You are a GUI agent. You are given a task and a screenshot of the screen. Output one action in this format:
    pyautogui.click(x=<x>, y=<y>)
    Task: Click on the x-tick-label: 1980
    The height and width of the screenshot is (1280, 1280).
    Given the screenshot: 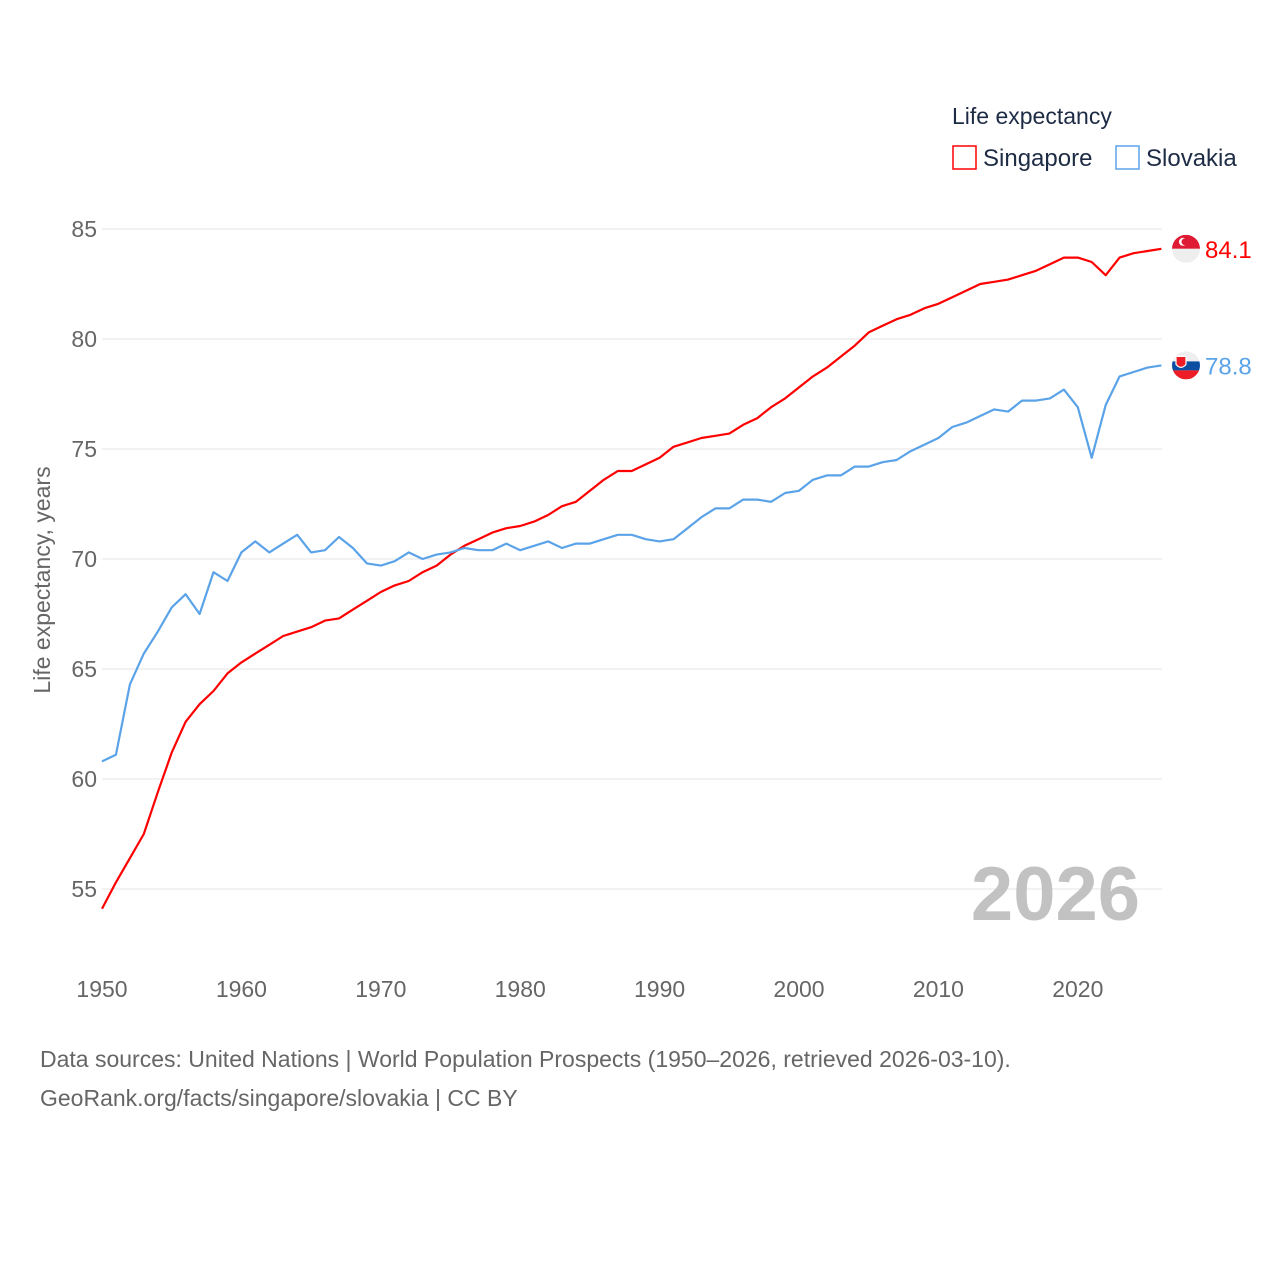 What is the action you would take?
    pyautogui.click(x=520, y=989)
    